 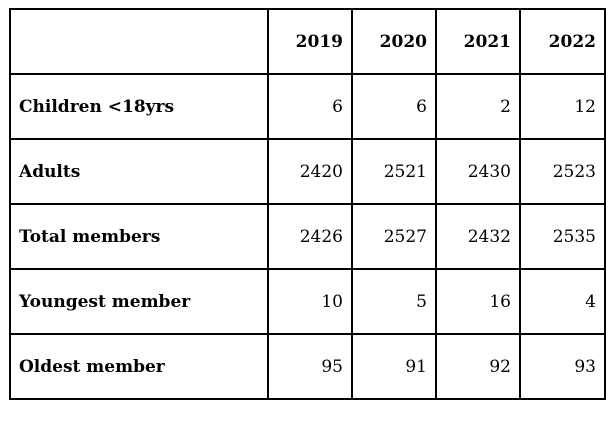 I want to click on table-cell: 2430, so click(x=478, y=171).